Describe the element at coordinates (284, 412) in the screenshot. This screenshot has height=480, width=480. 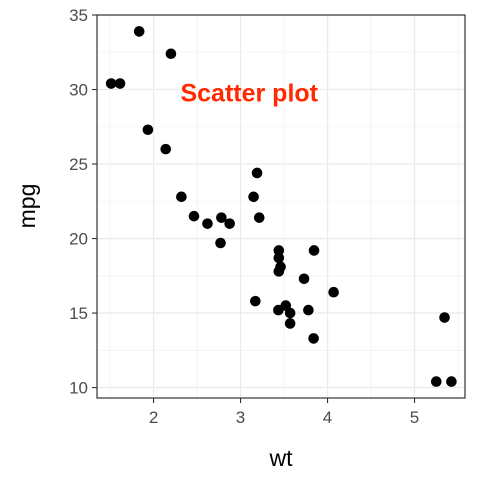
I see `x-axis-ticks: 2 3 4 5` at that location.